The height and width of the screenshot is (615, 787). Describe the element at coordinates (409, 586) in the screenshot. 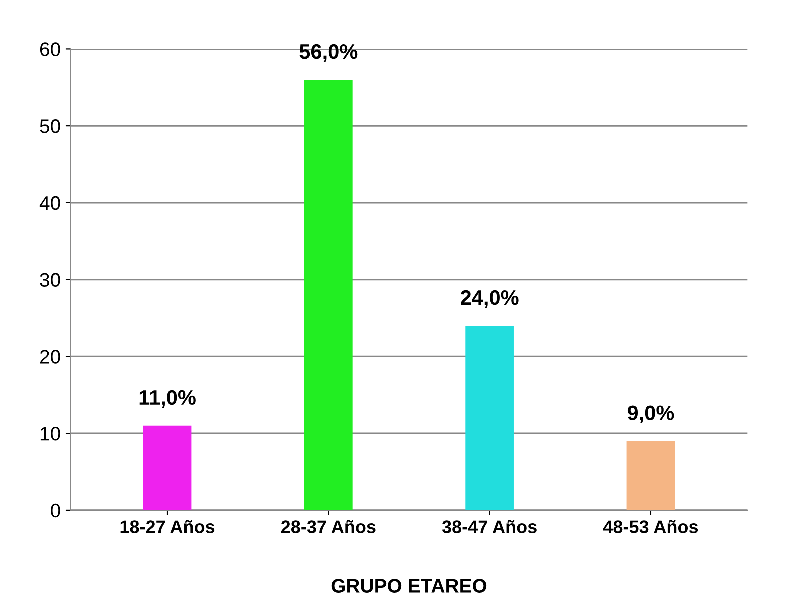

I see `x-axis-title: GRUPO ETAREO` at that location.